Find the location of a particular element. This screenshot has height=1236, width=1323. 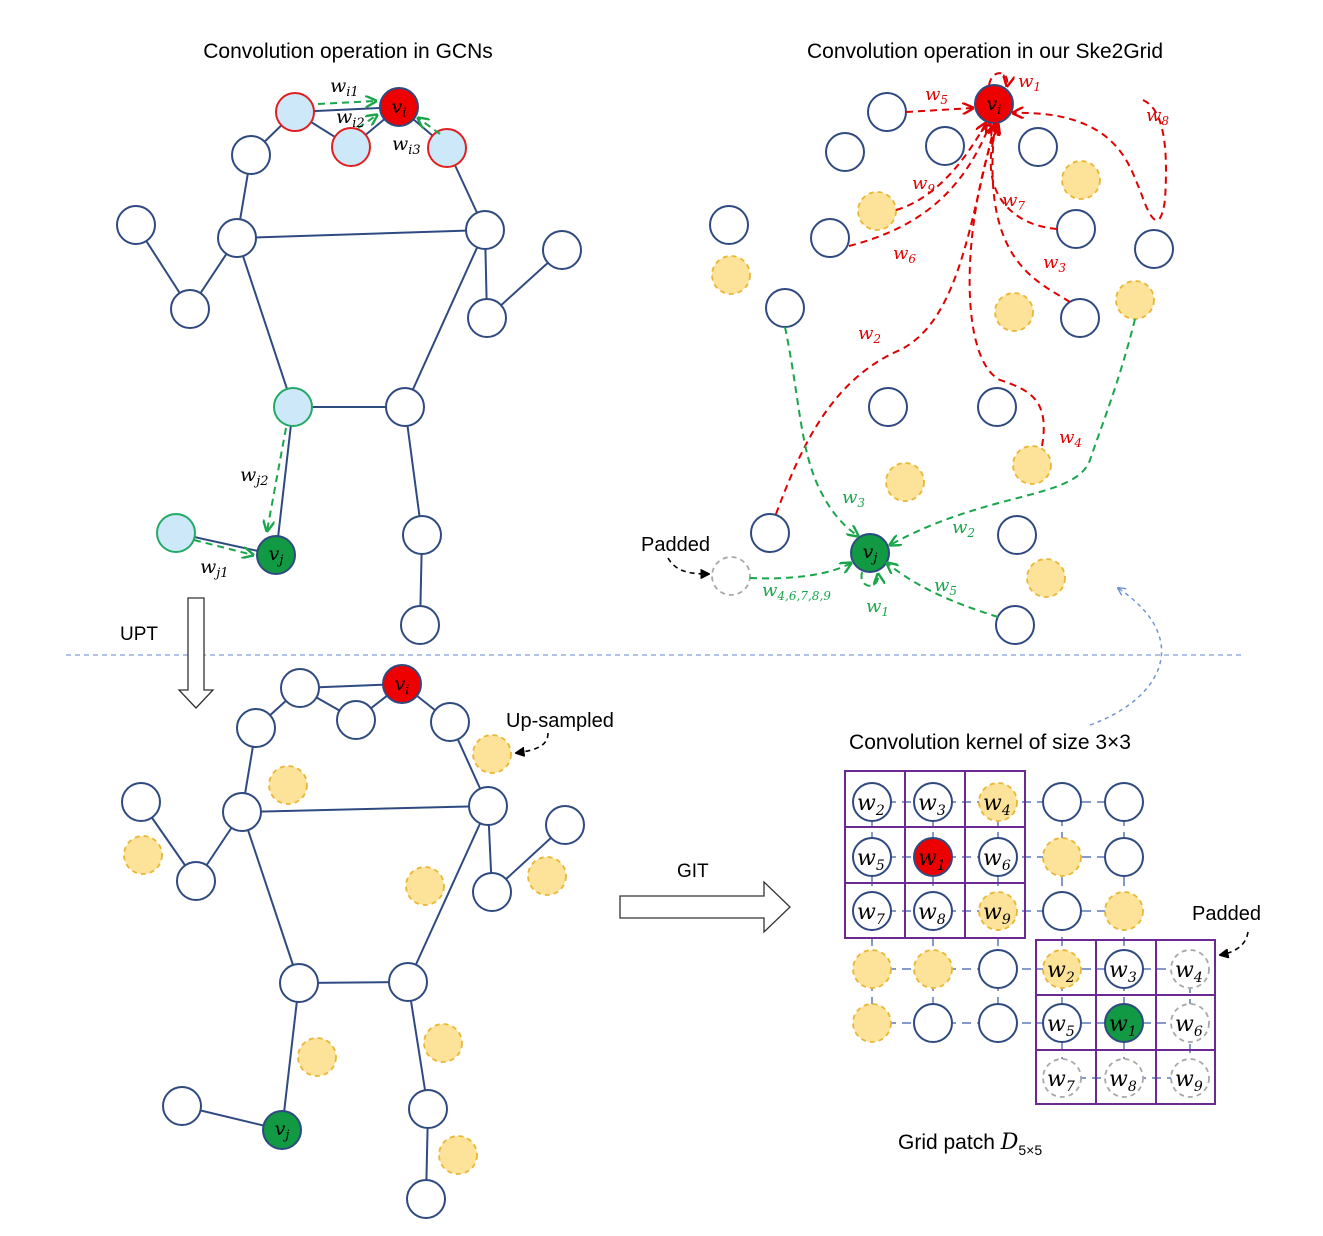

red-arrows is located at coordinates (971, 293).